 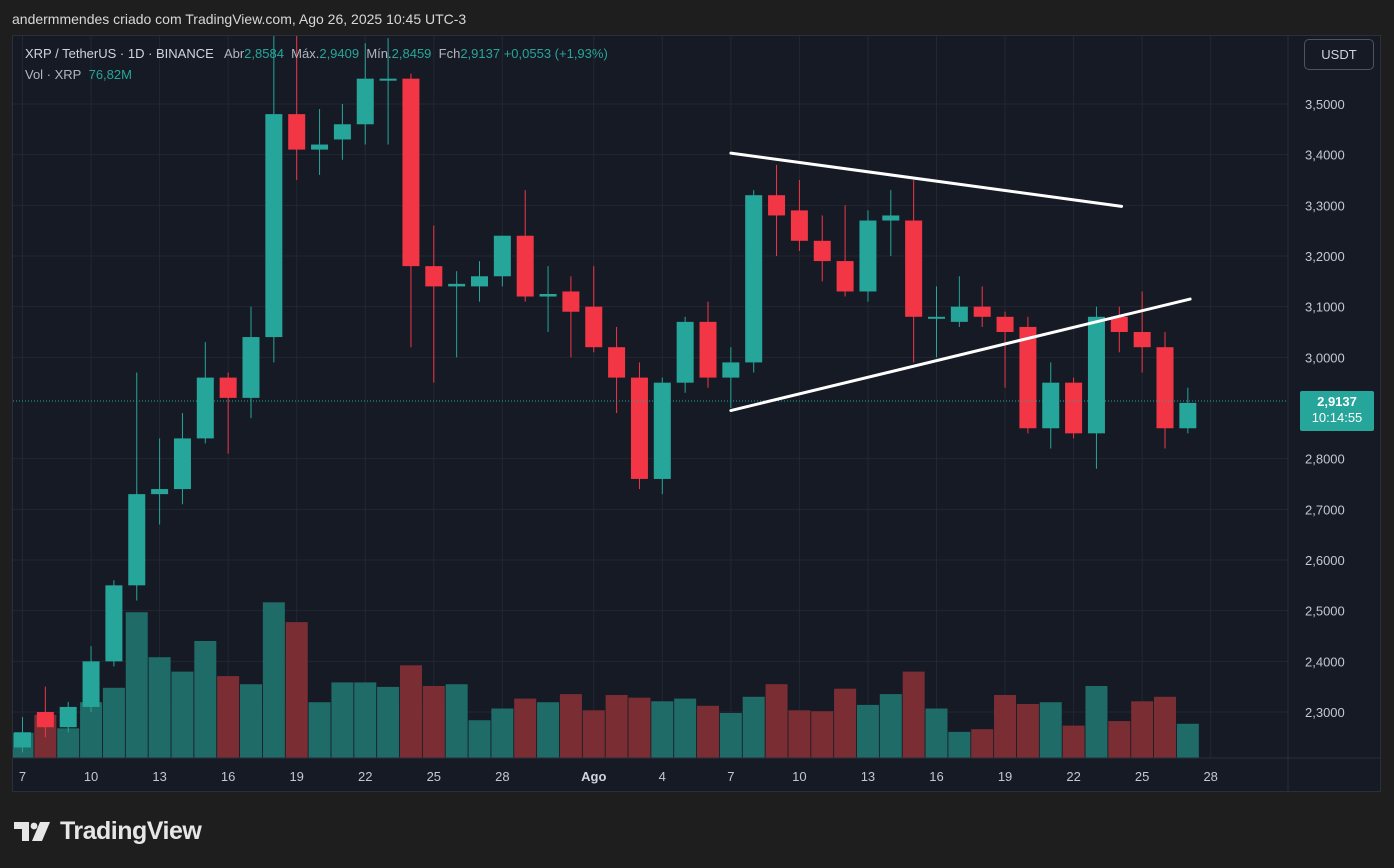 What do you see at coordinates (1325, 509) in the screenshot?
I see `price-tick-label: 2,7000` at bounding box center [1325, 509].